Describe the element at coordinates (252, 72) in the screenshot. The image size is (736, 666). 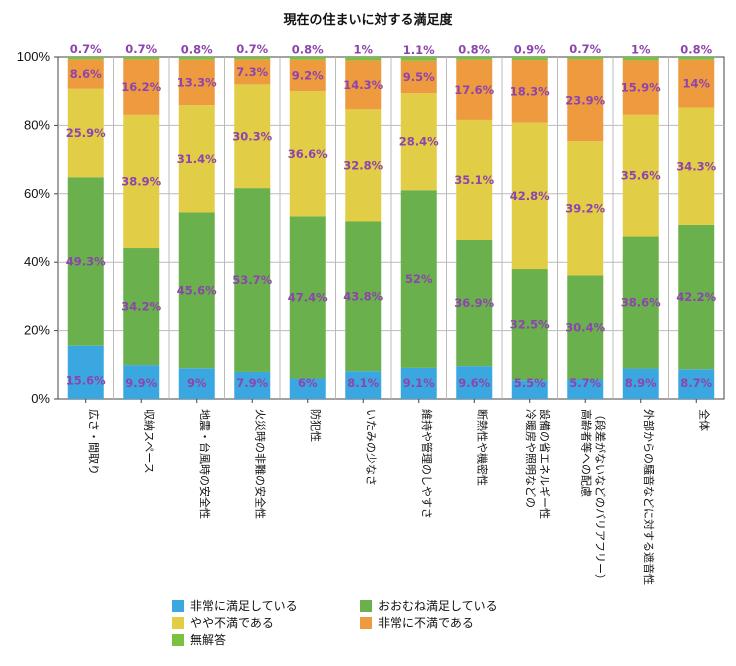
I see `data-label: 7.3%` at that location.